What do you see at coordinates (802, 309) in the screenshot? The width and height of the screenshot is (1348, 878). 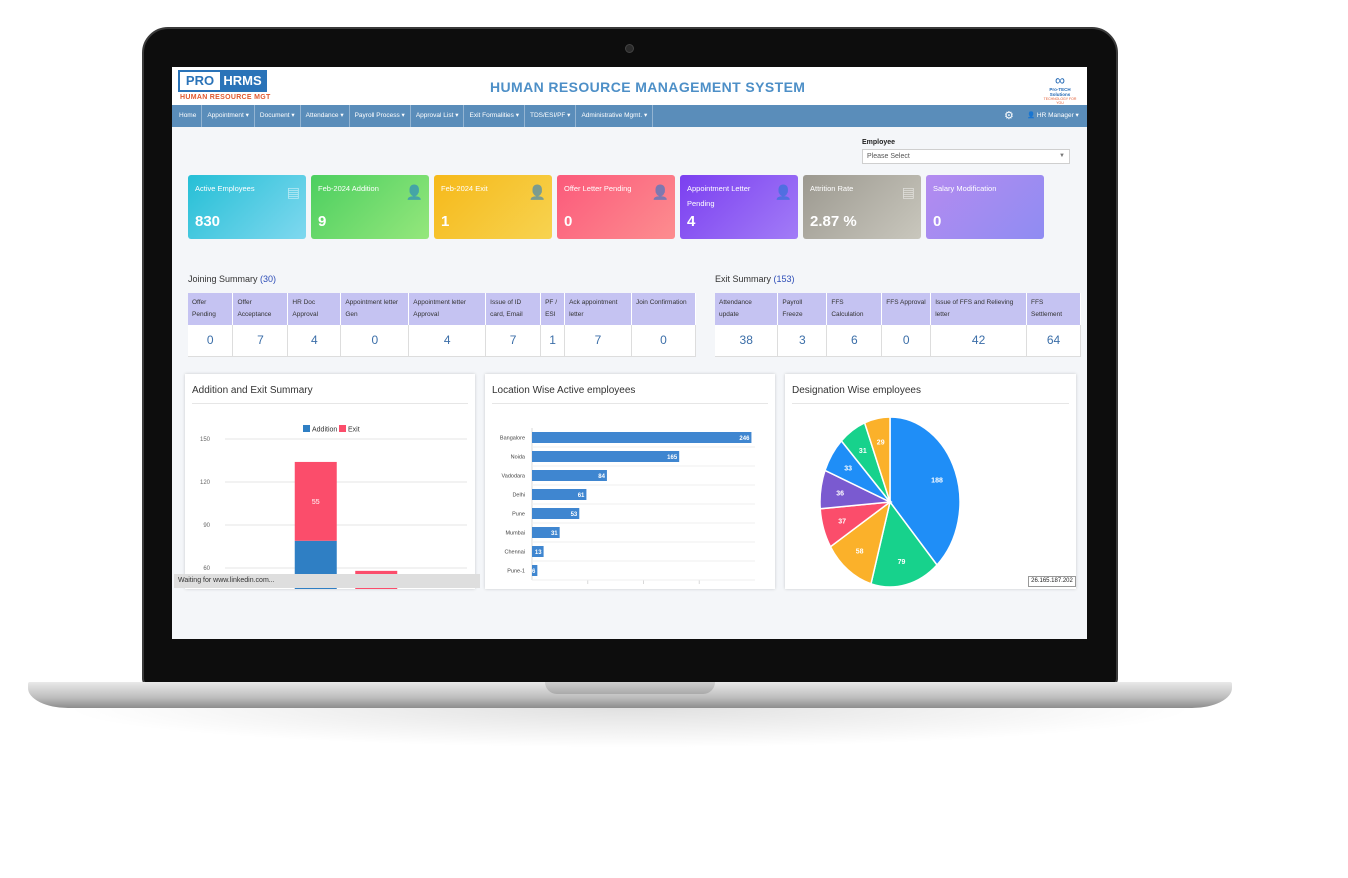 I see `table-header-cell: Payroll Freeze` at bounding box center [802, 309].